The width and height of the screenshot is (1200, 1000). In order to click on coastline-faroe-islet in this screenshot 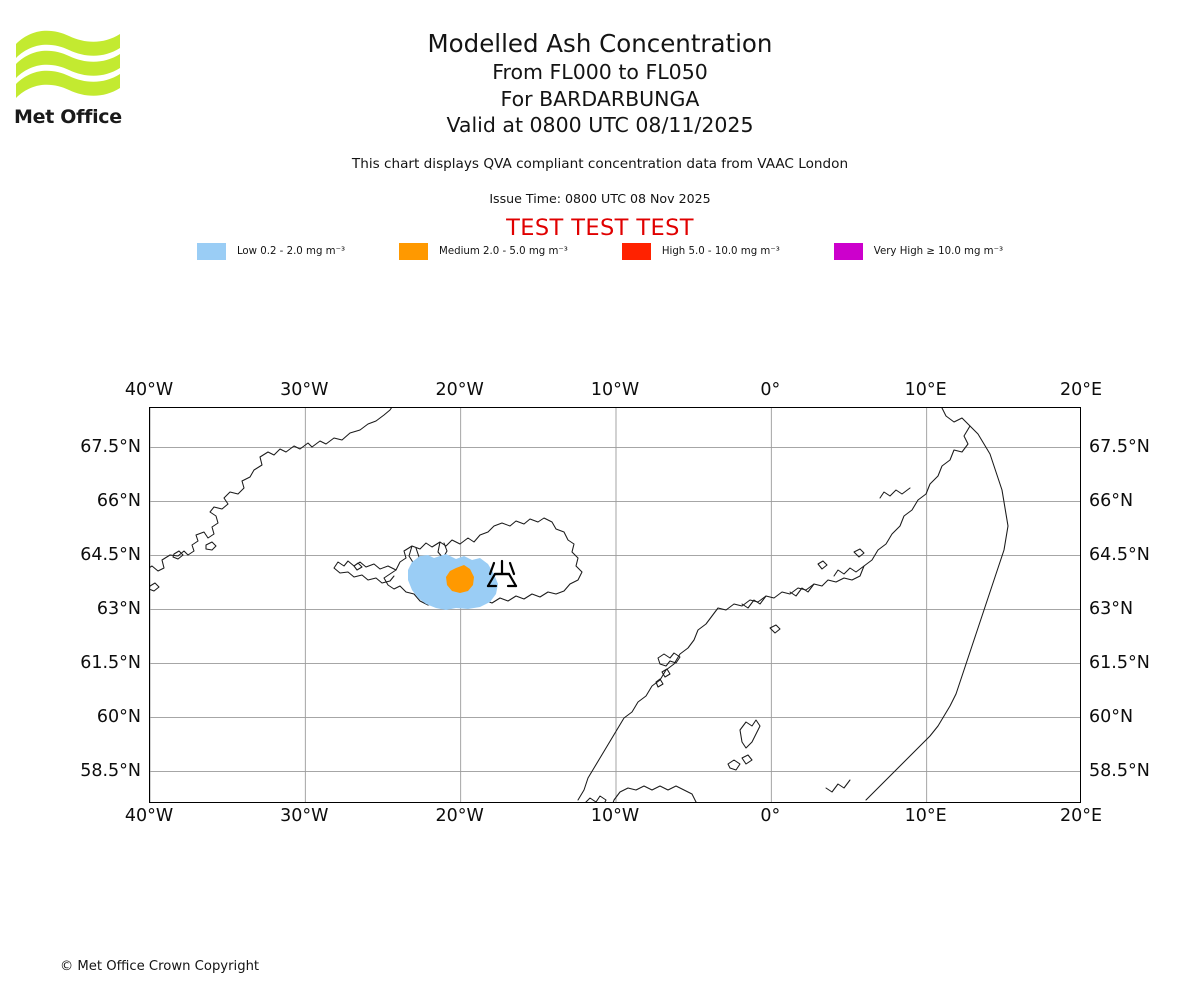, I will do `click(666, 673)`.